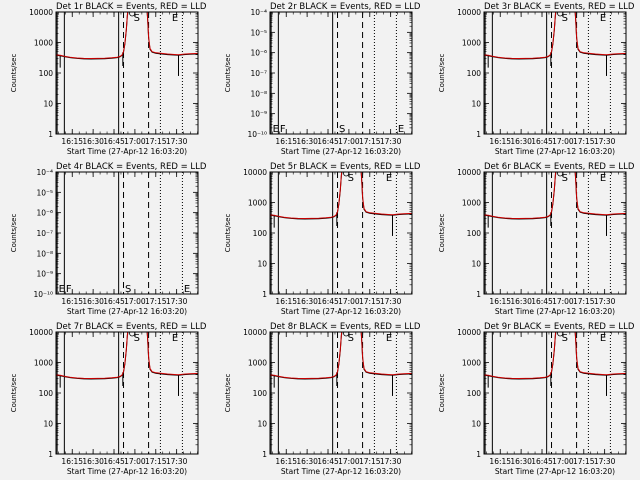 This screenshot has height=480, width=640. I want to click on y-tick-label: 10⁻⁹, so click(44, 274).